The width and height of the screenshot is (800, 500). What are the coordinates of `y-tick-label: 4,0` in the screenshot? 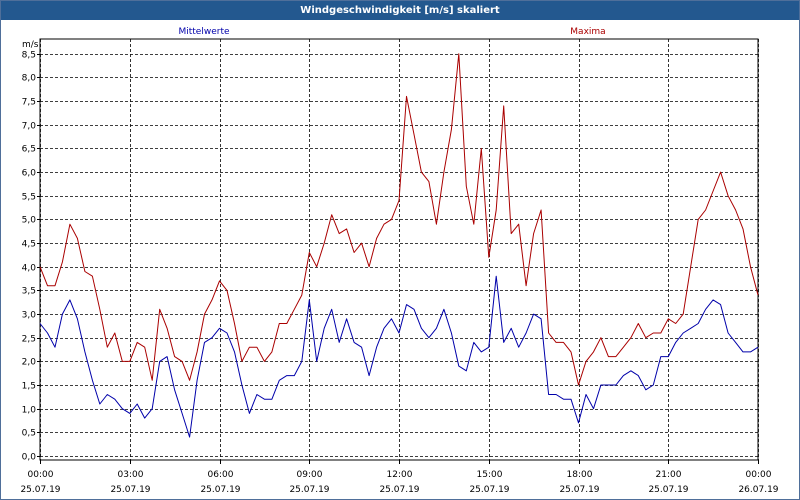 It's located at (29, 269).